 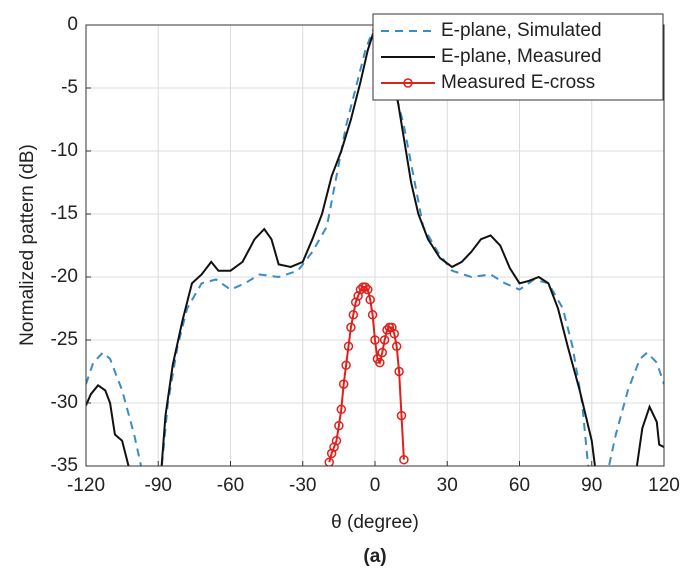 What do you see at coordinates (69, 87) in the screenshot?
I see `y-tick-label: -5` at bounding box center [69, 87].